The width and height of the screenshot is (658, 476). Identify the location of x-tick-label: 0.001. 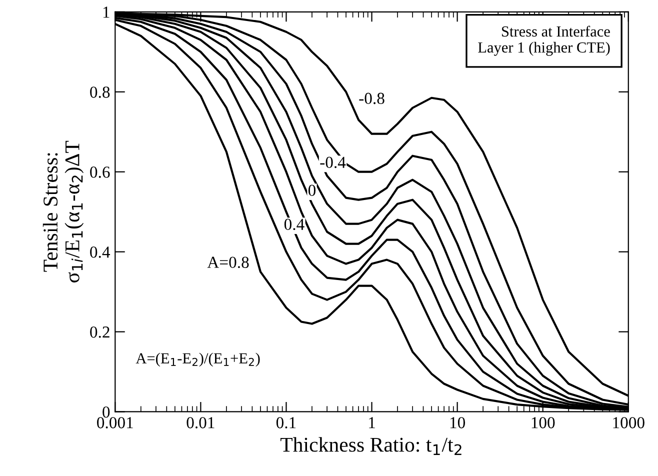
(115, 422).